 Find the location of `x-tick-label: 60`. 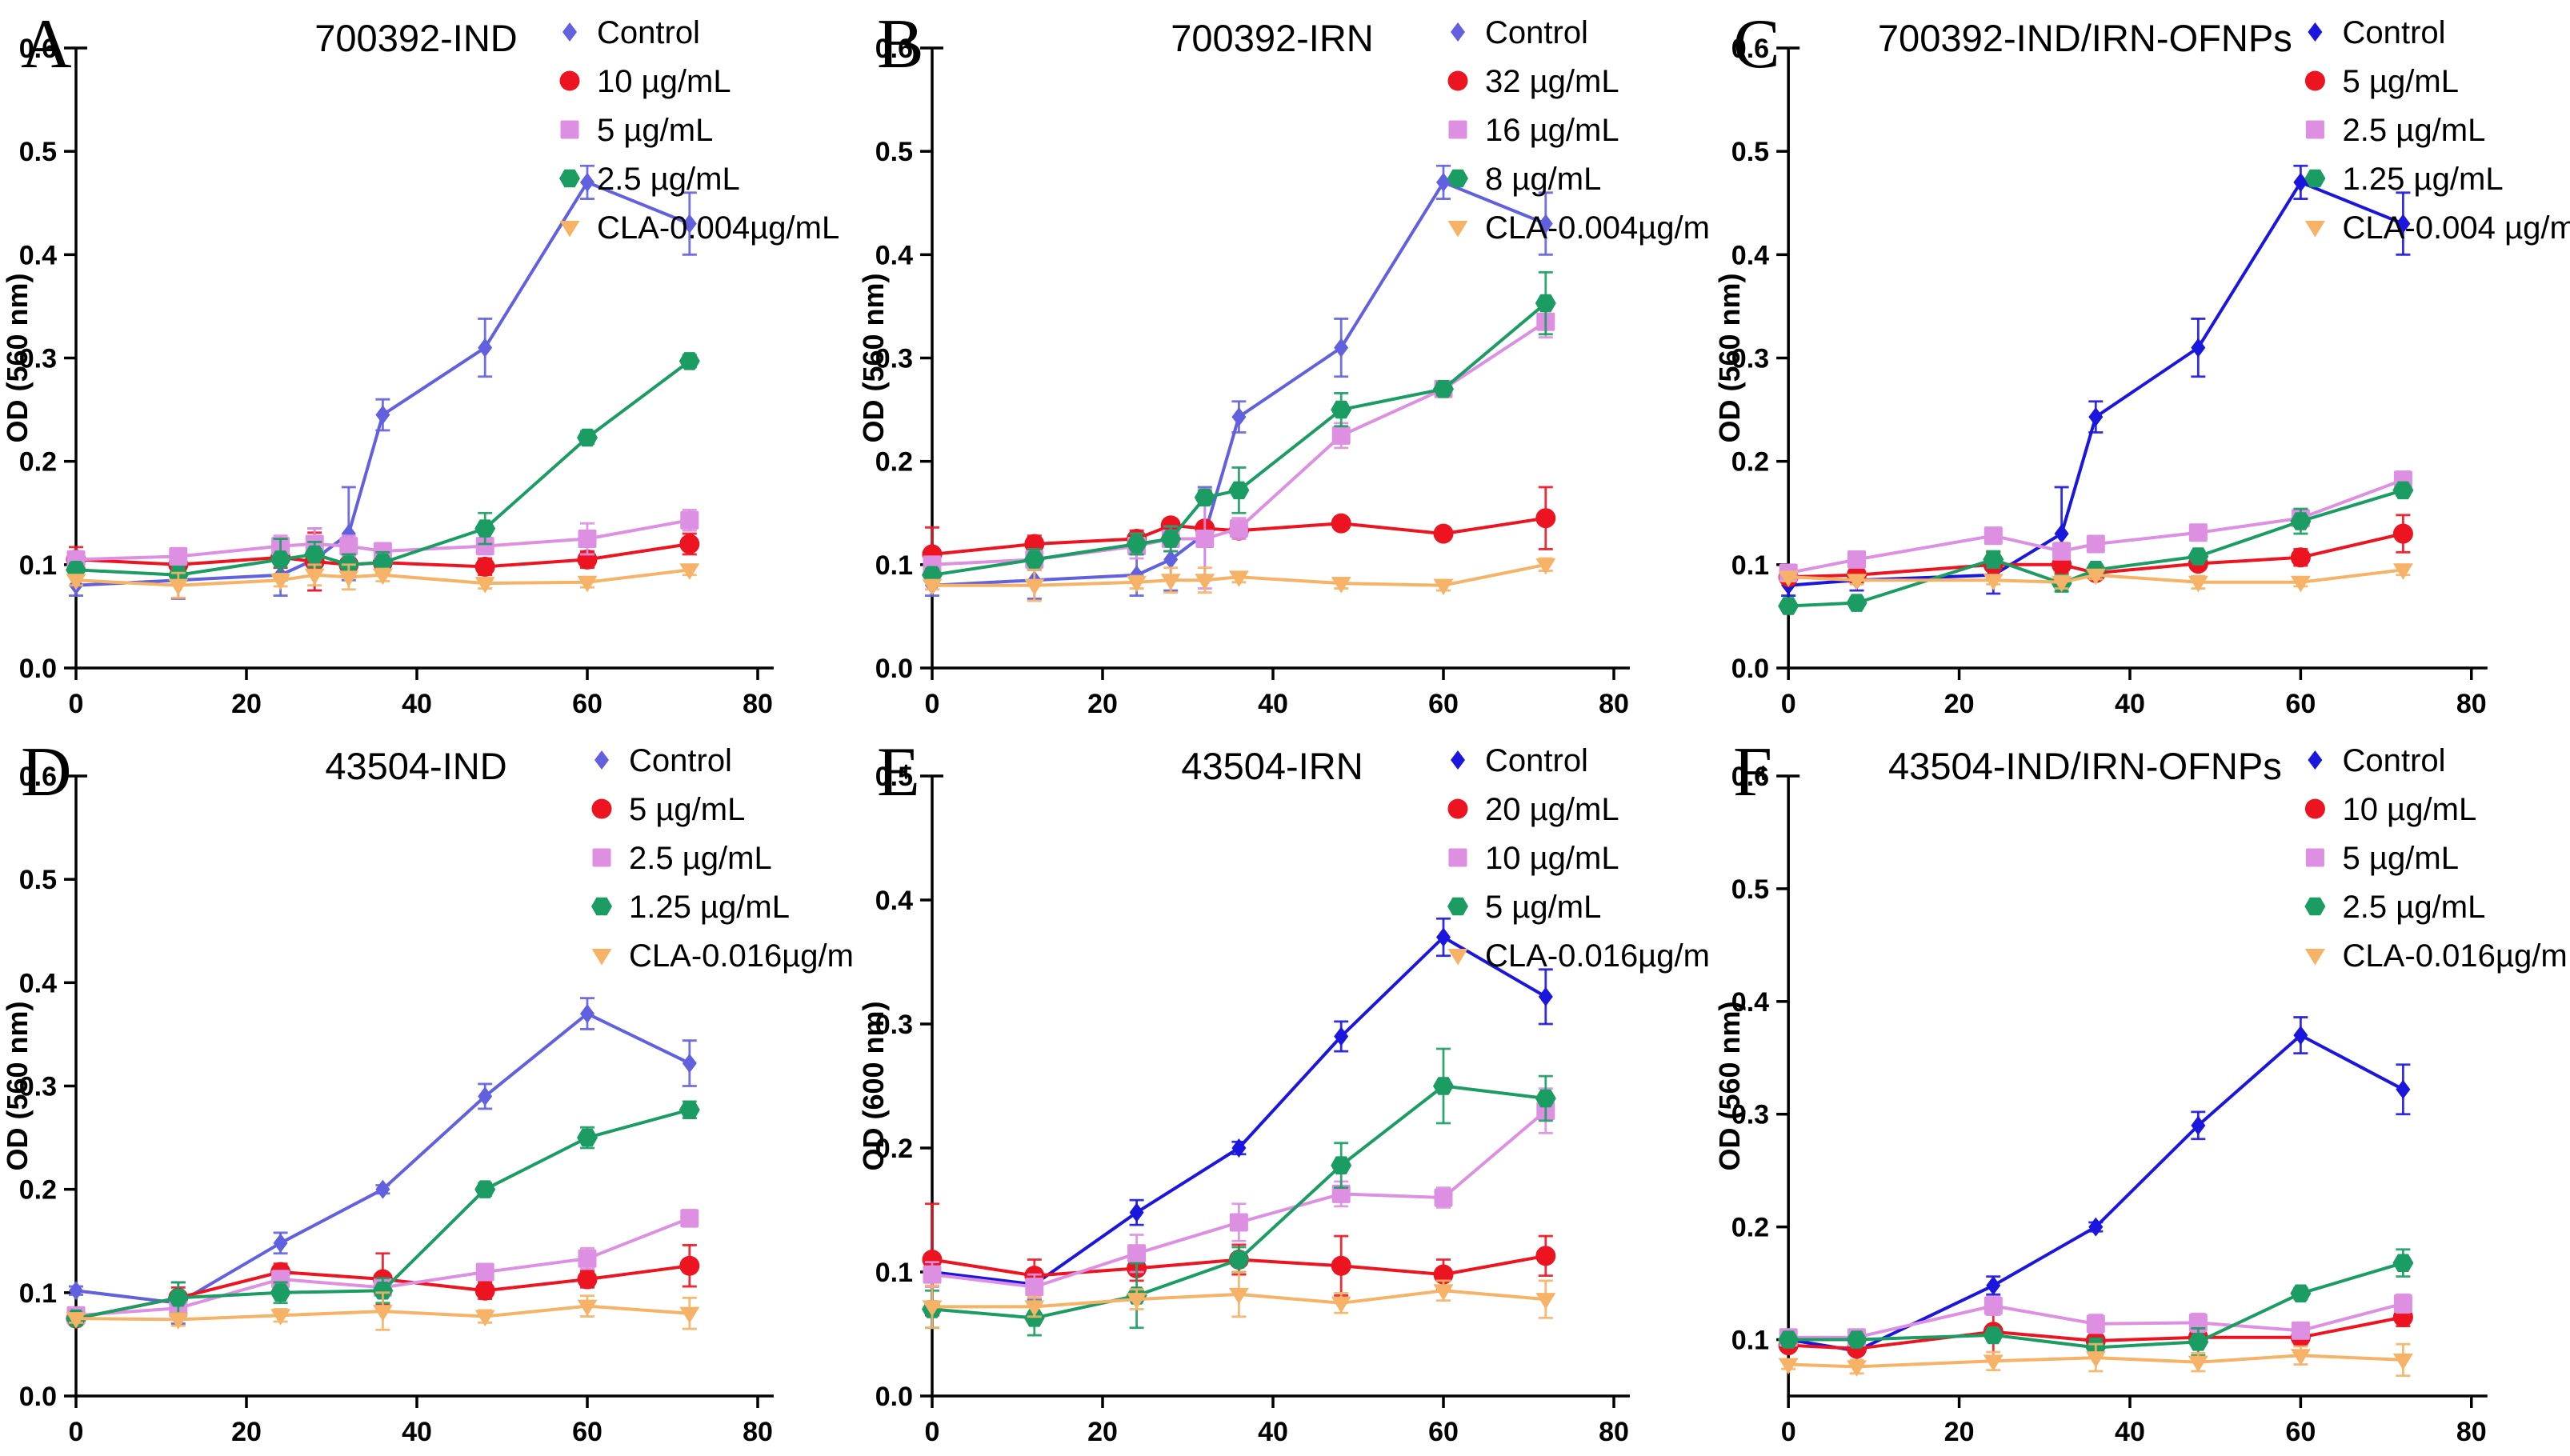

x-tick-label: 60 is located at coordinates (2300, 1432).